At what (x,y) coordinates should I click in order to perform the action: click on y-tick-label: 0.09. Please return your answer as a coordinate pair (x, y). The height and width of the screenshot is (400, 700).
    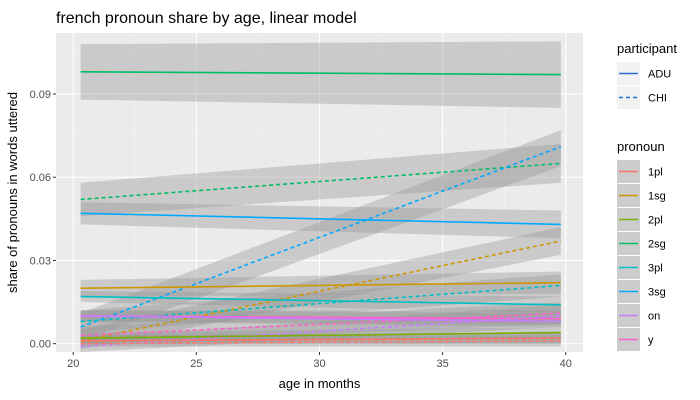
    Looking at the image, I should click on (40, 95).